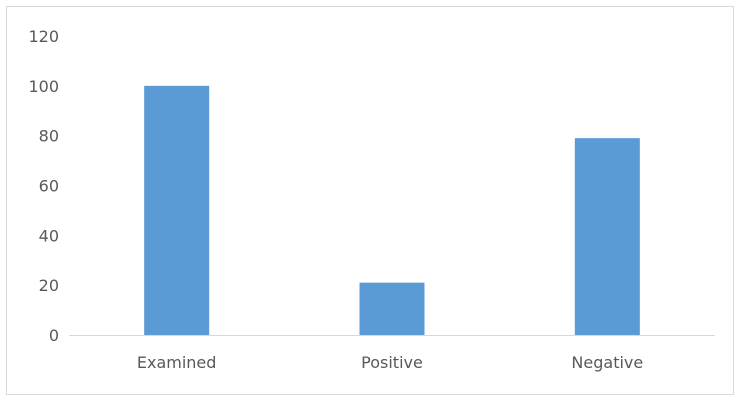 The image size is (737, 405). Describe the element at coordinates (49, 235) in the screenshot. I see `y-tick-label: 40` at that location.